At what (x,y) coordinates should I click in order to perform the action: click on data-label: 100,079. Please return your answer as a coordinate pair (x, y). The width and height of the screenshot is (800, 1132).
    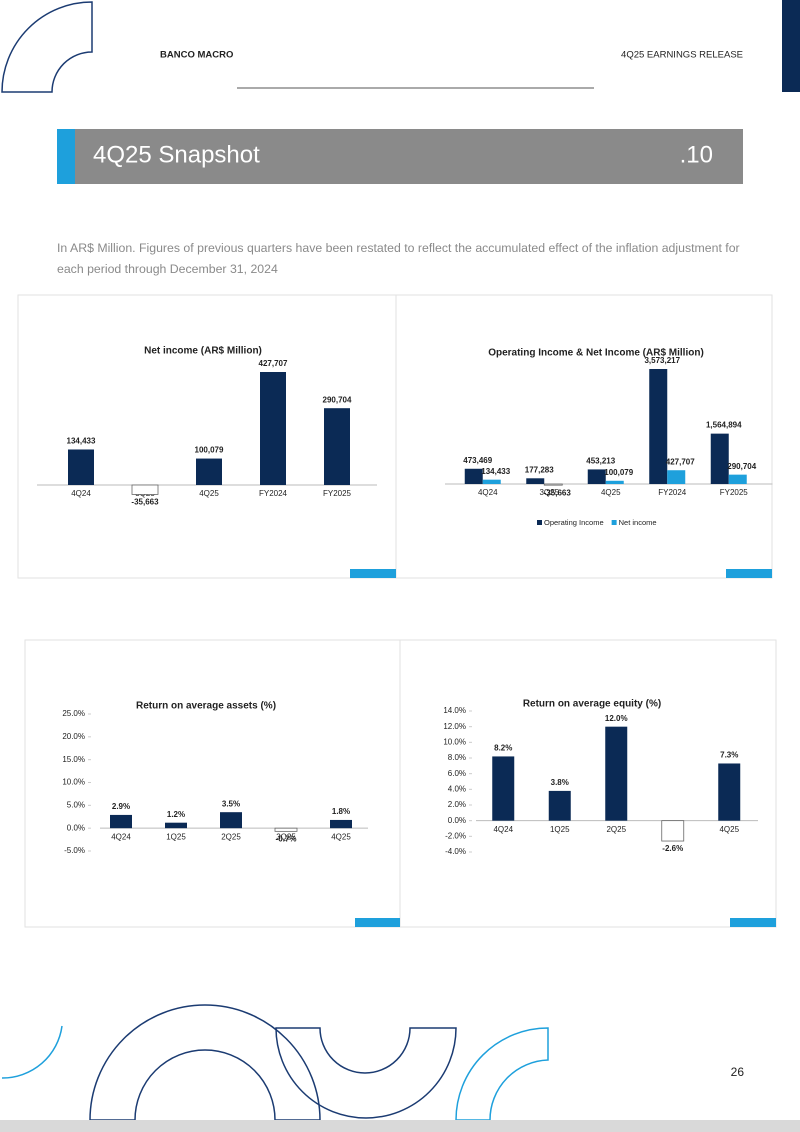
    Looking at the image, I should click on (618, 472).